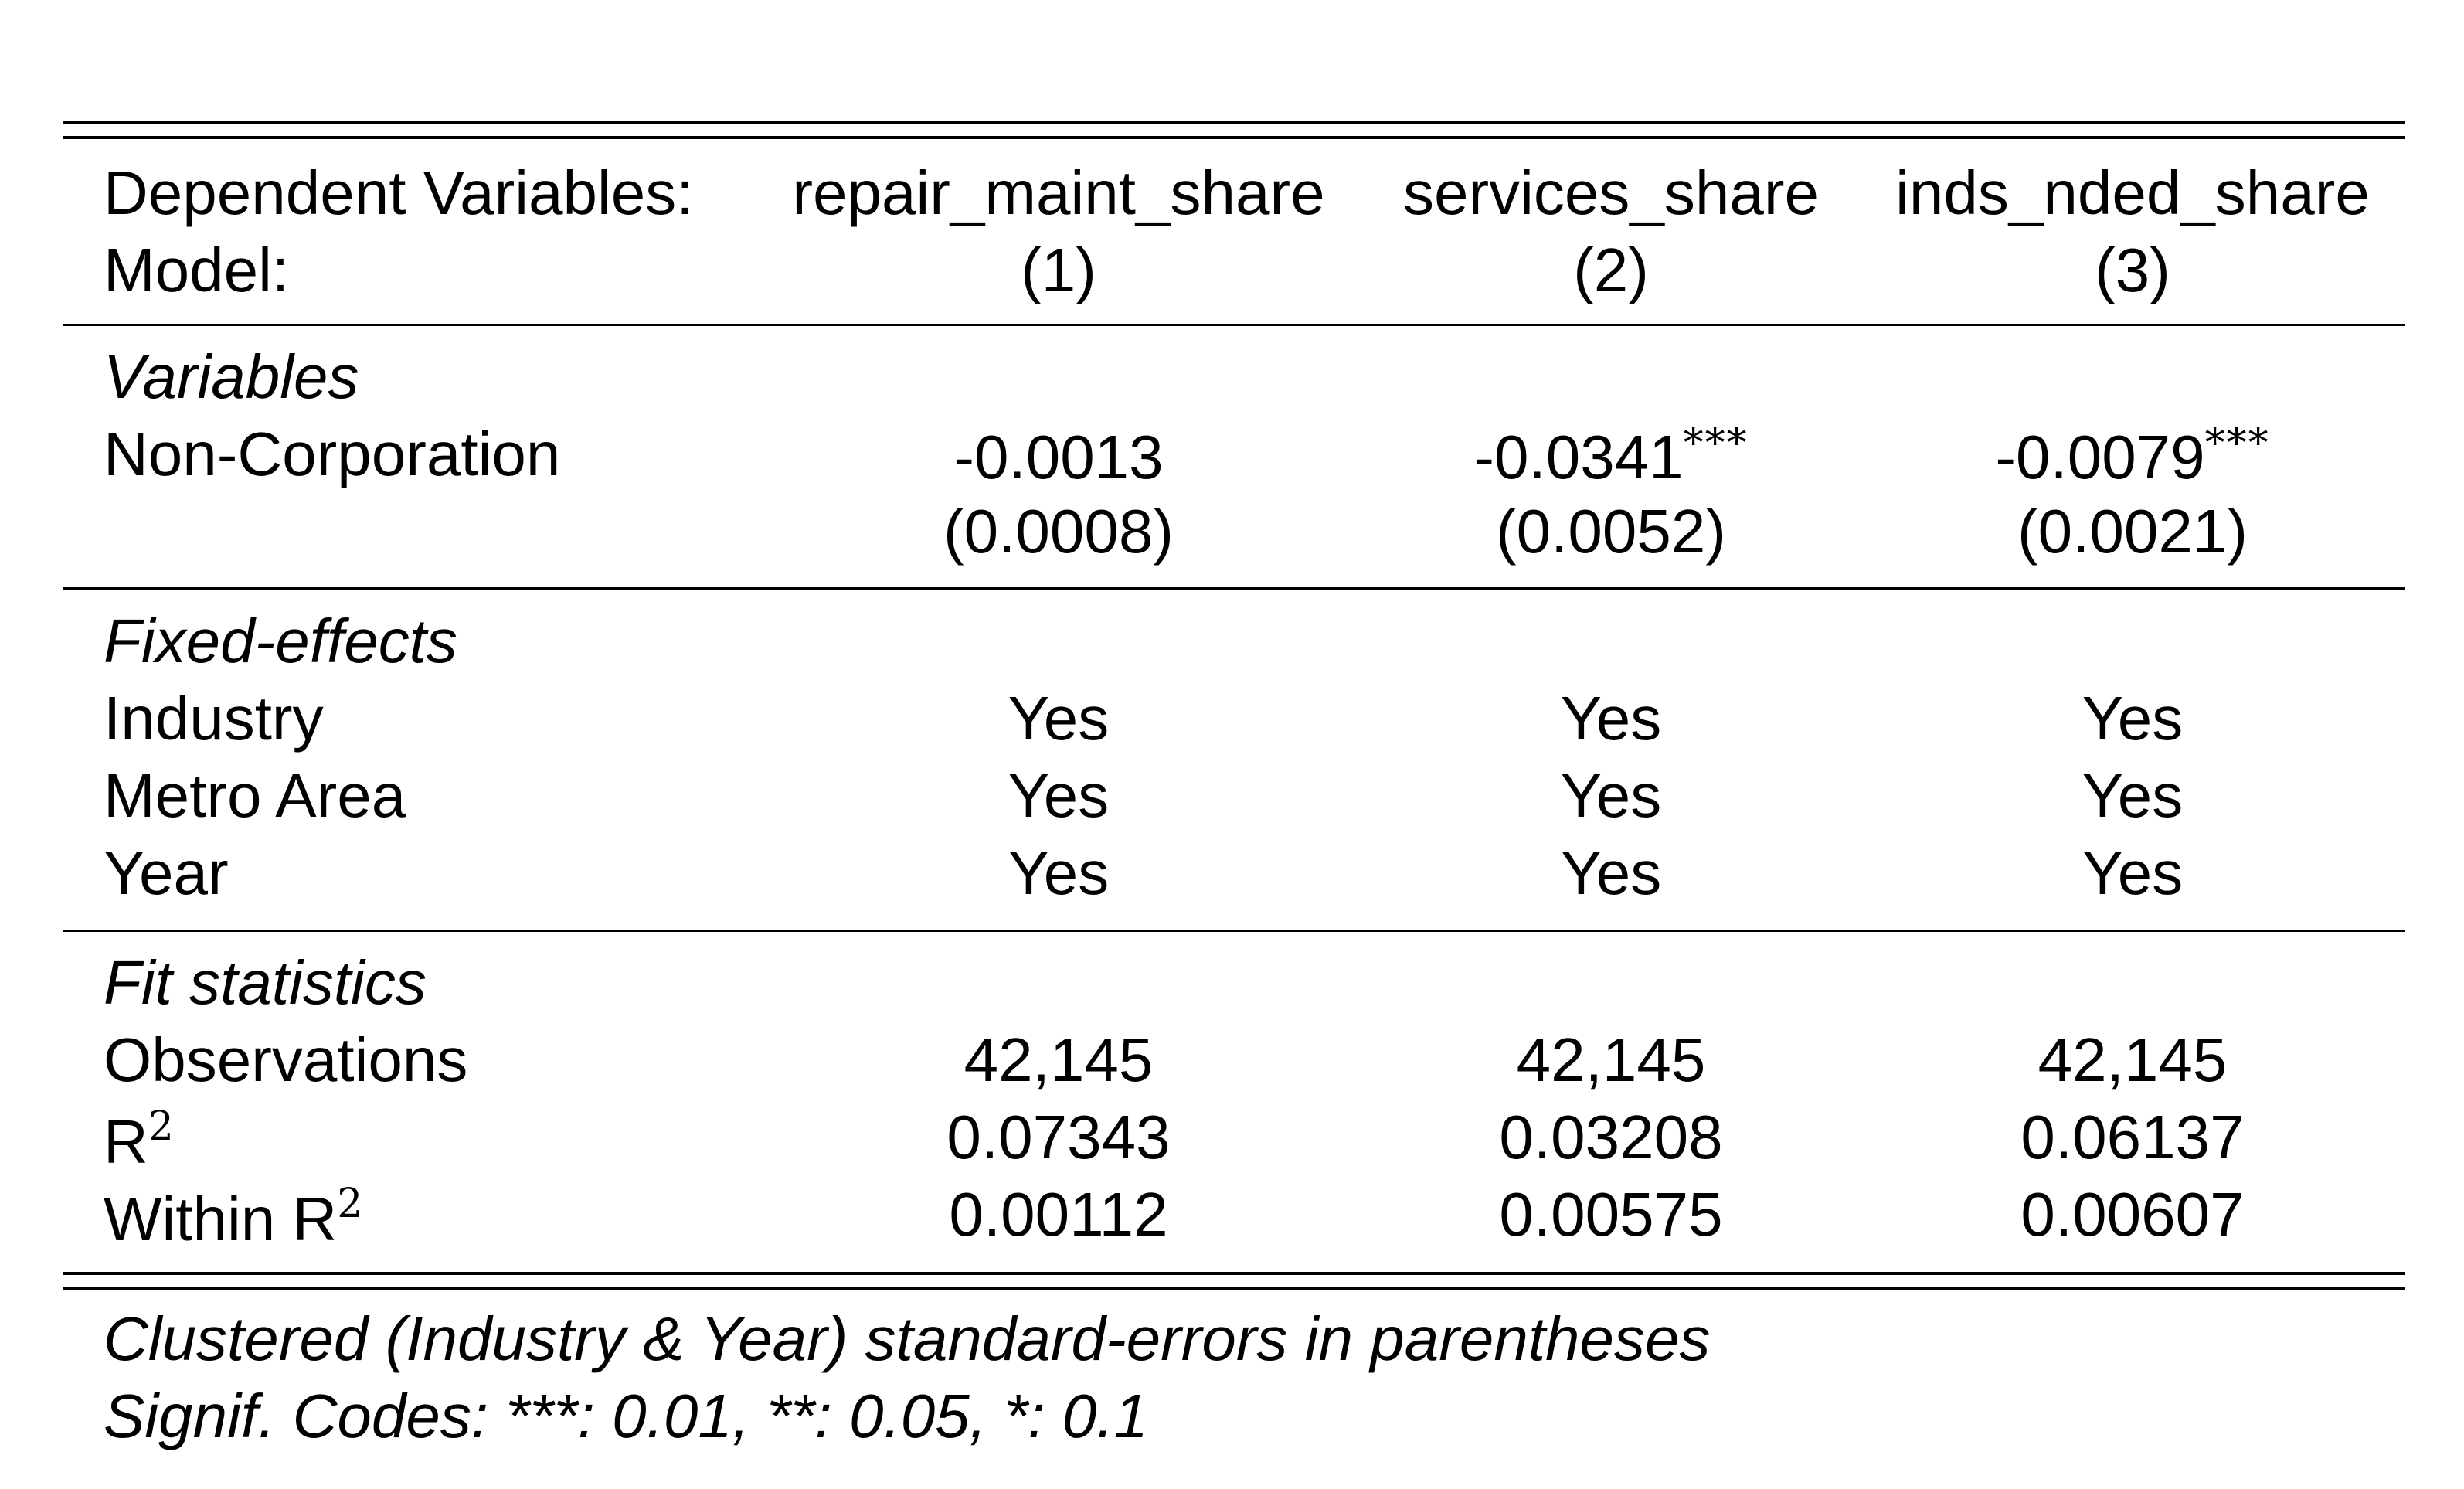 This screenshot has width=2464, height=1489. What do you see at coordinates (1058, 192) in the screenshot?
I see `dep-var-col-1: repair_maint_share` at bounding box center [1058, 192].